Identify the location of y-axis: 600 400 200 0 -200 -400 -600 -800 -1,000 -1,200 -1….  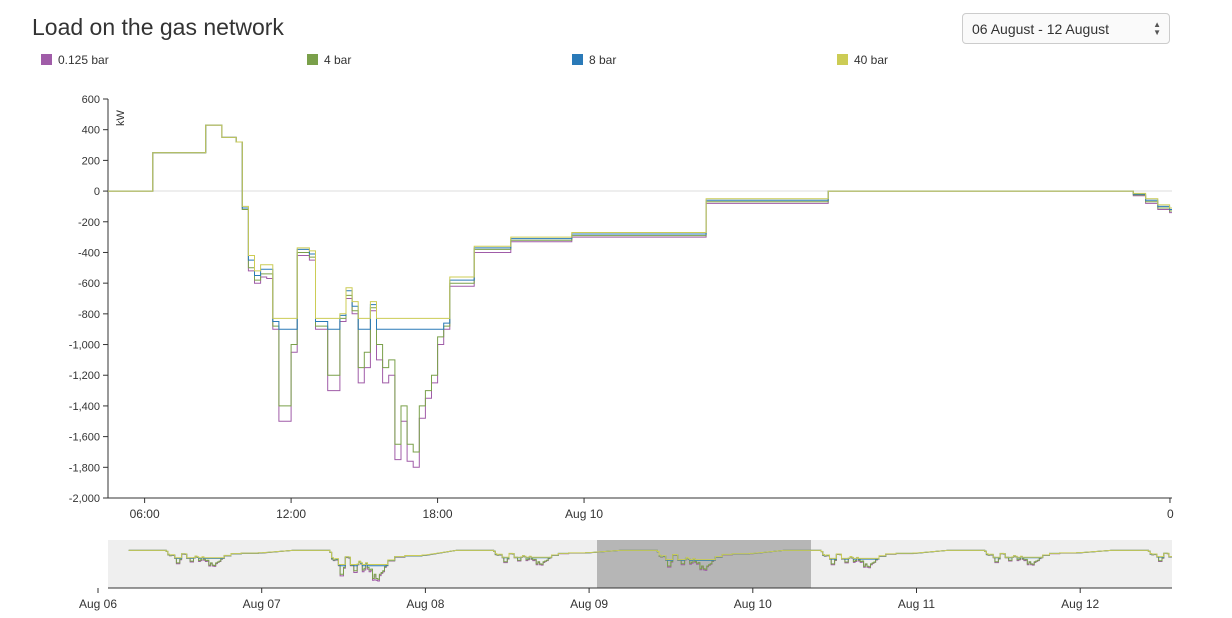
(89, 299).